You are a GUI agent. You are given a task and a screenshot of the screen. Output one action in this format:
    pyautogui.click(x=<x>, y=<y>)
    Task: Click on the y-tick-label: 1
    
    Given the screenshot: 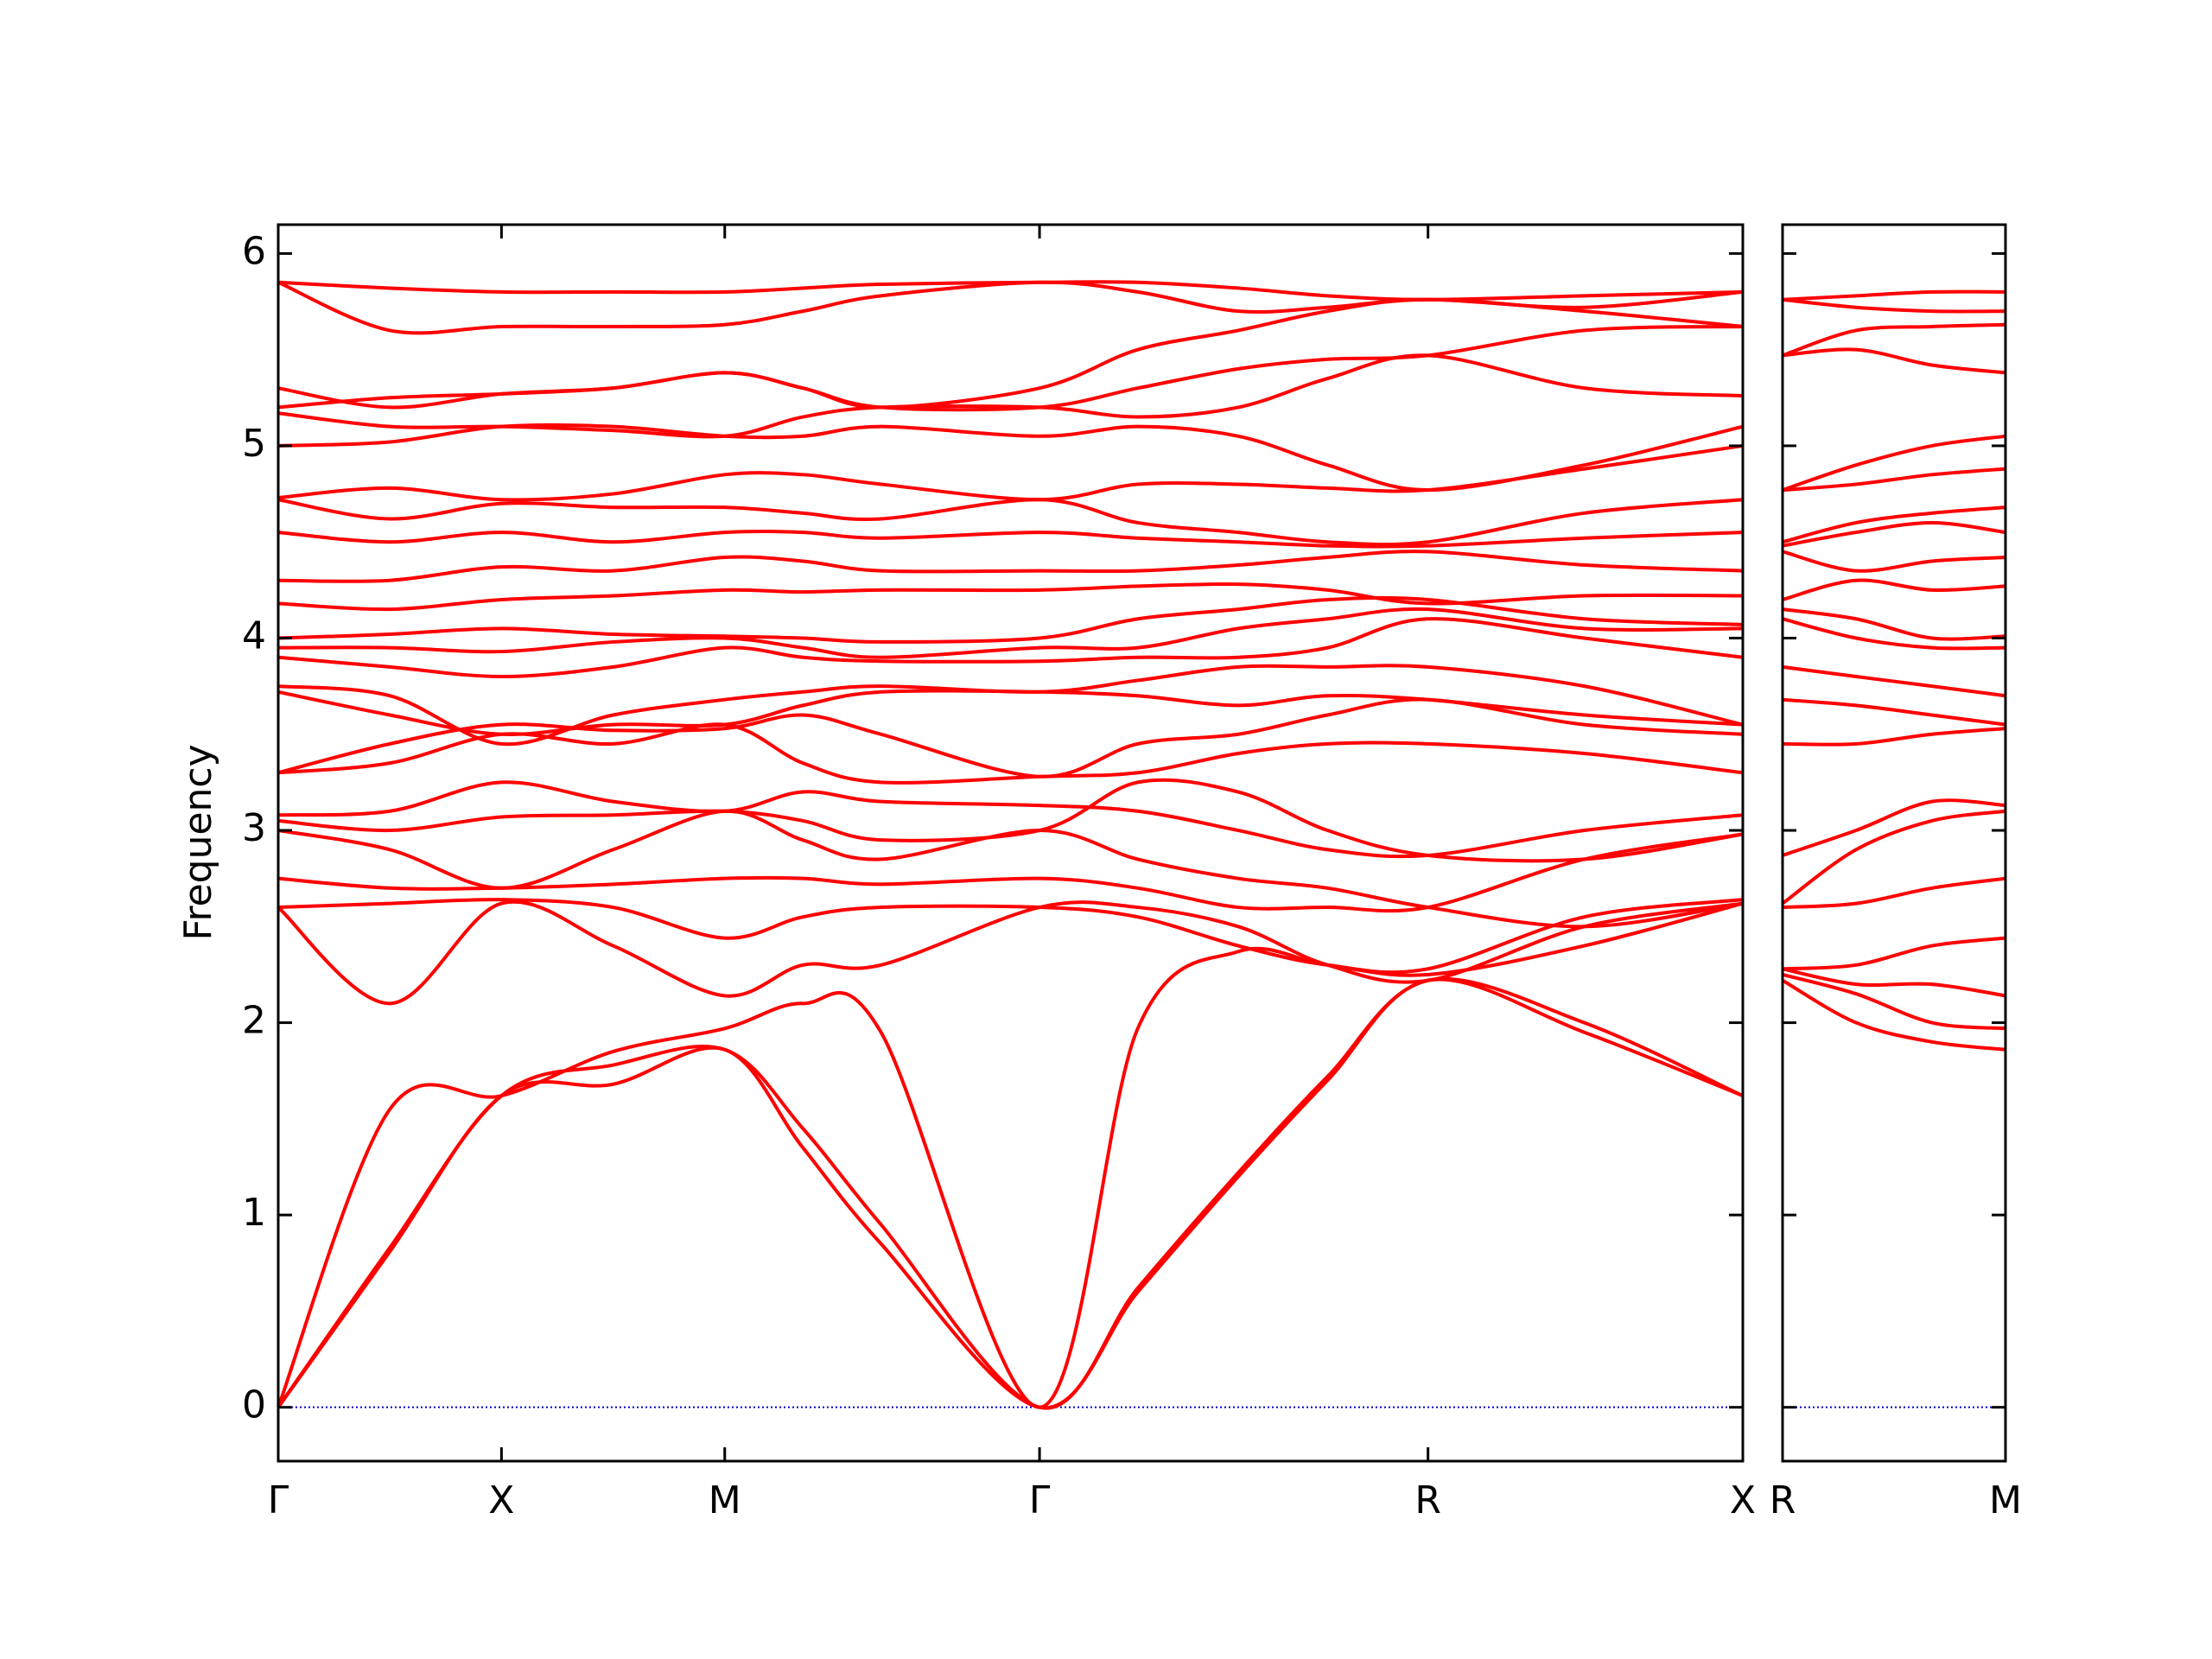 What is the action you would take?
    pyautogui.click(x=254, y=1213)
    